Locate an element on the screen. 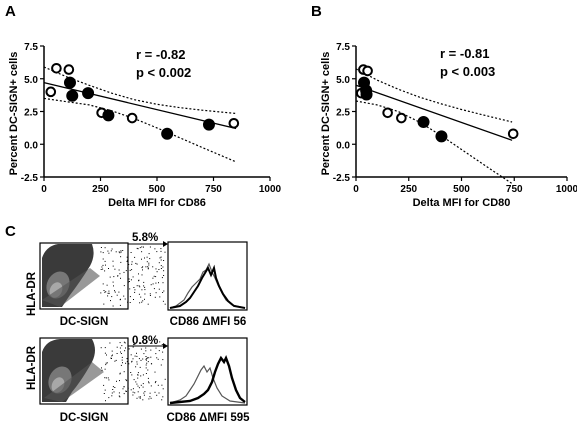  chart-b-annotation-r: r = -0.81 is located at coordinates (465, 53).